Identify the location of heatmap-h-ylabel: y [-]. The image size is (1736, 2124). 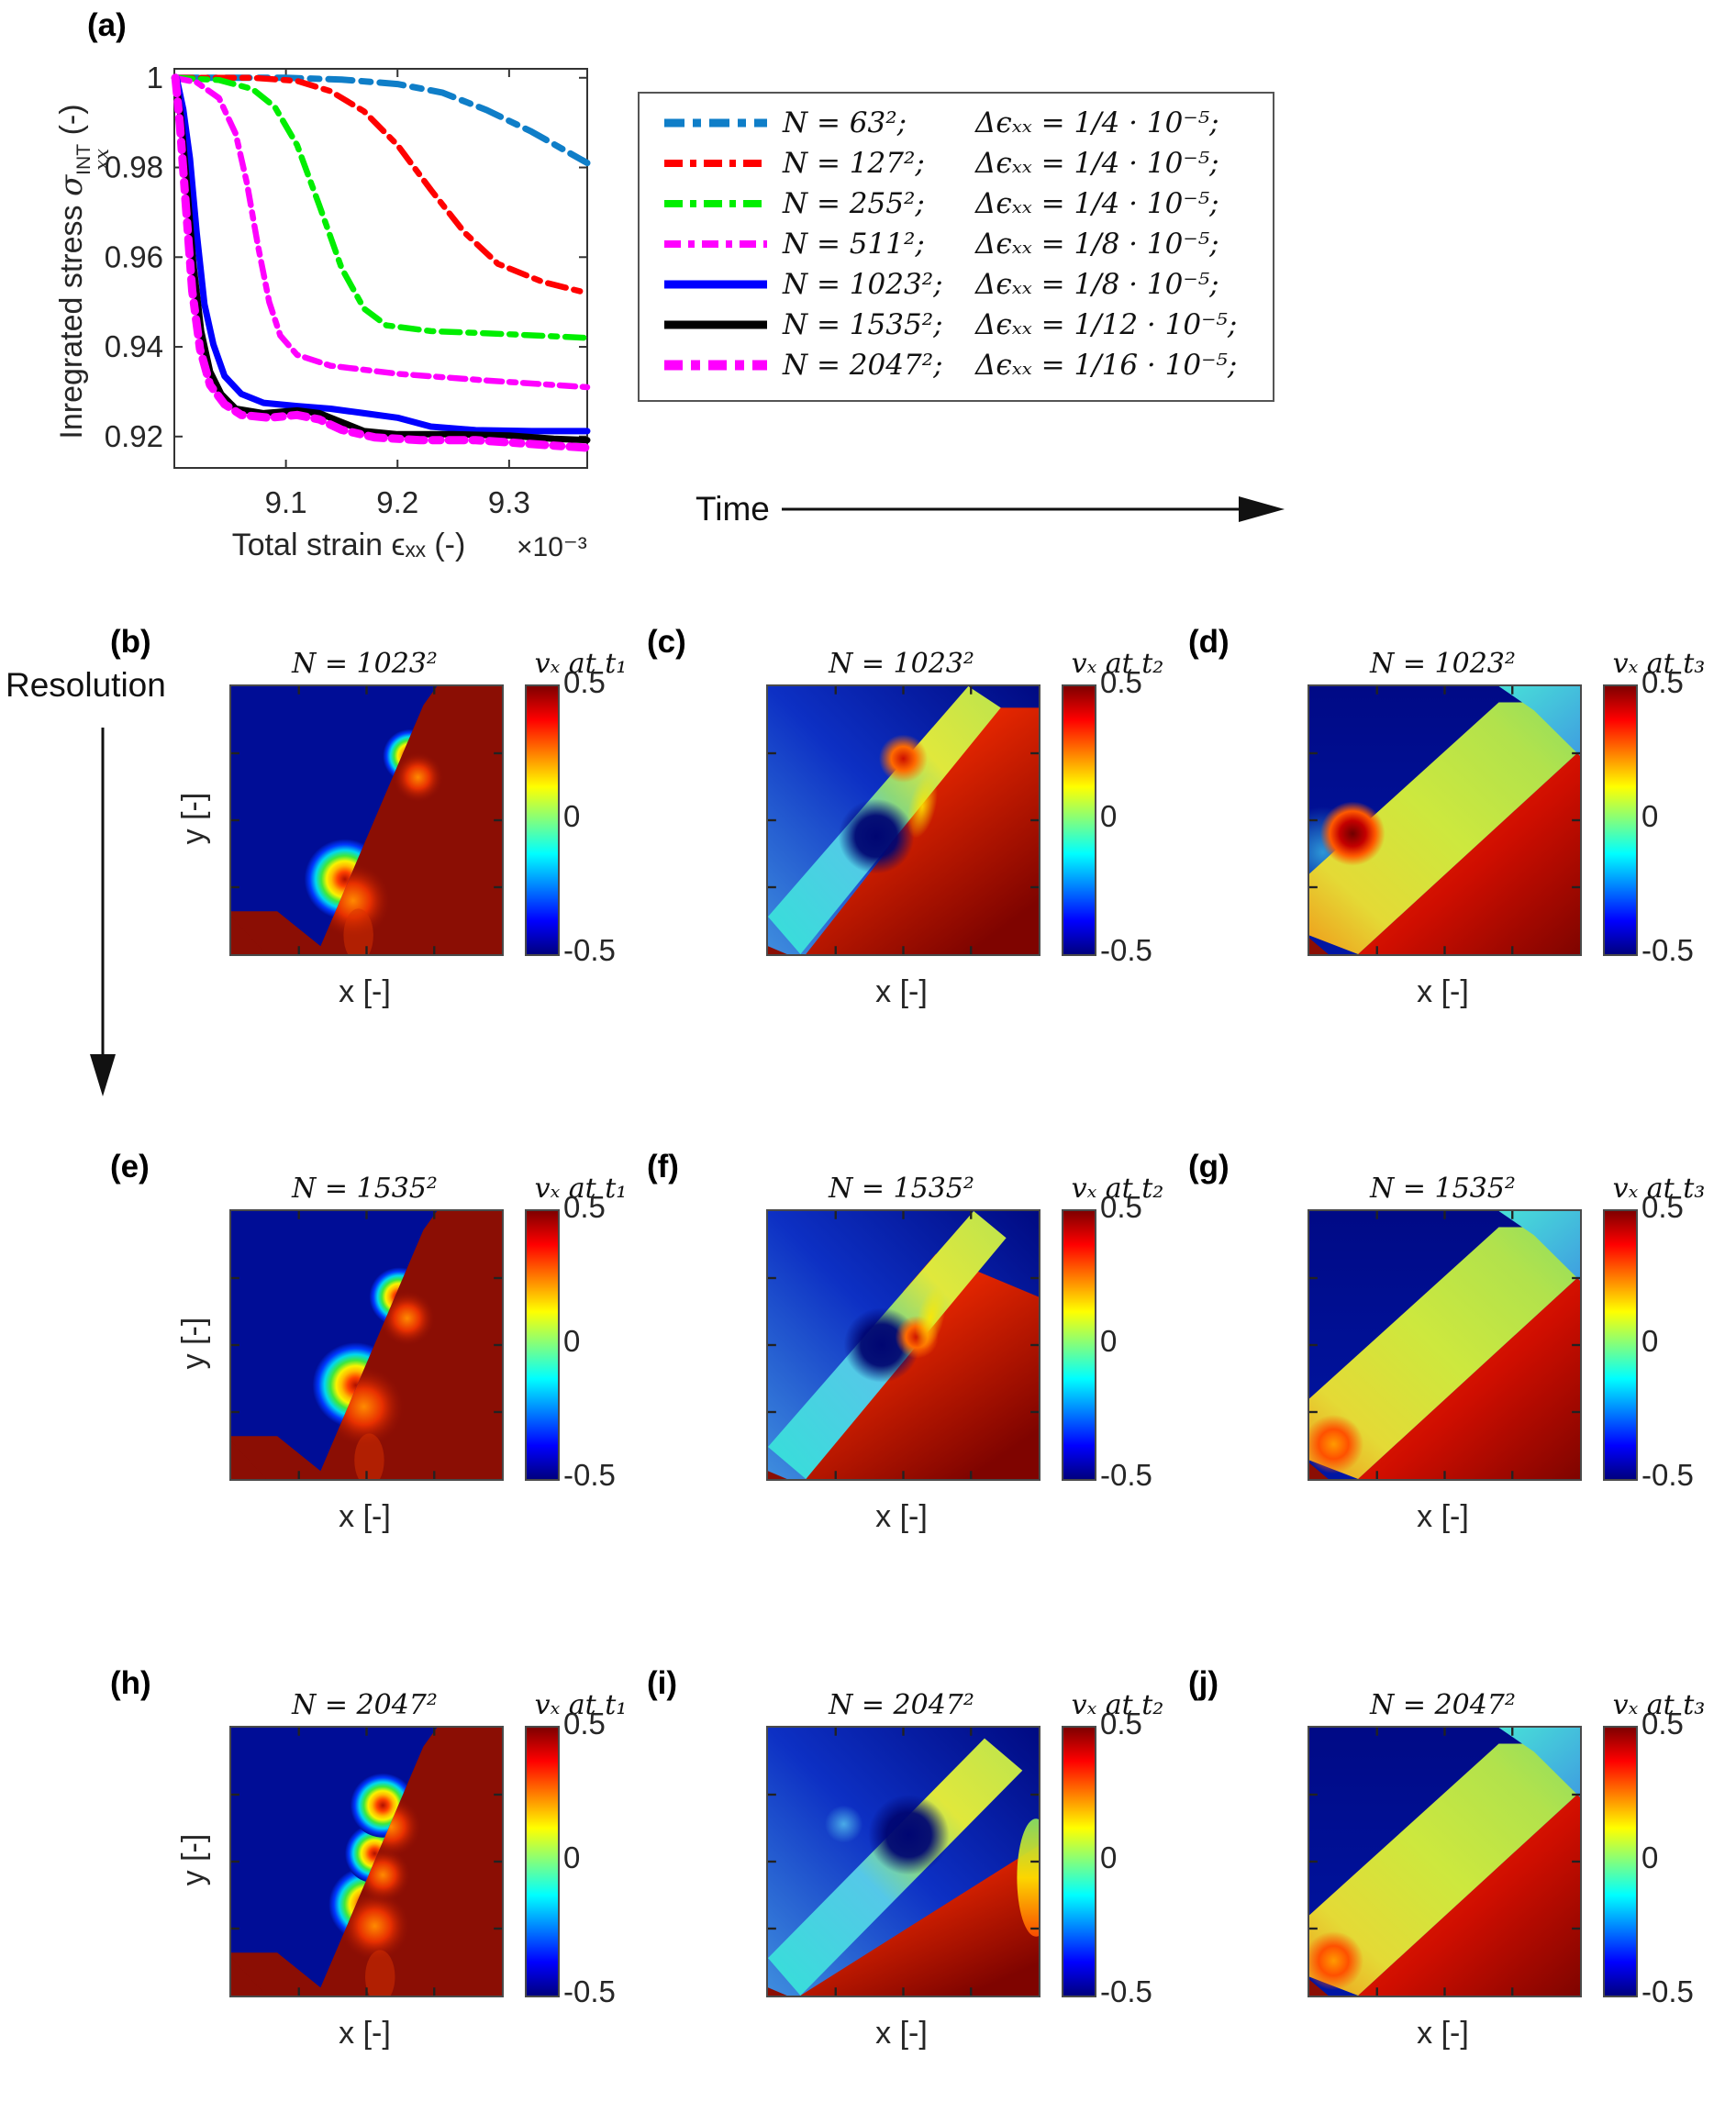
(193, 1860).